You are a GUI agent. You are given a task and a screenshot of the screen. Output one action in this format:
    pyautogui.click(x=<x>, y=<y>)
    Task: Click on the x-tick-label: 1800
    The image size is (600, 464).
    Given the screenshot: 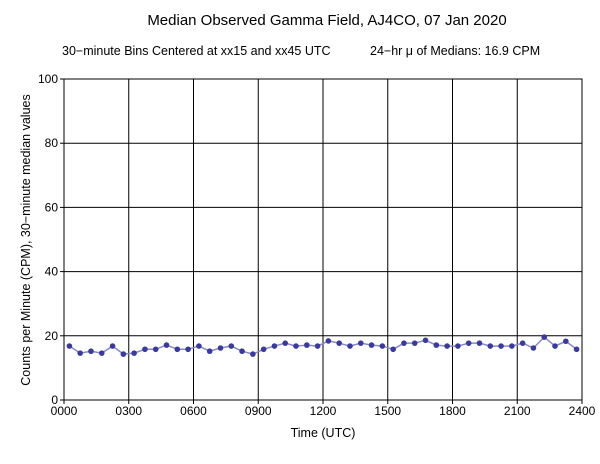 What is the action you would take?
    pyautogui.click(x=452, y=411)
    